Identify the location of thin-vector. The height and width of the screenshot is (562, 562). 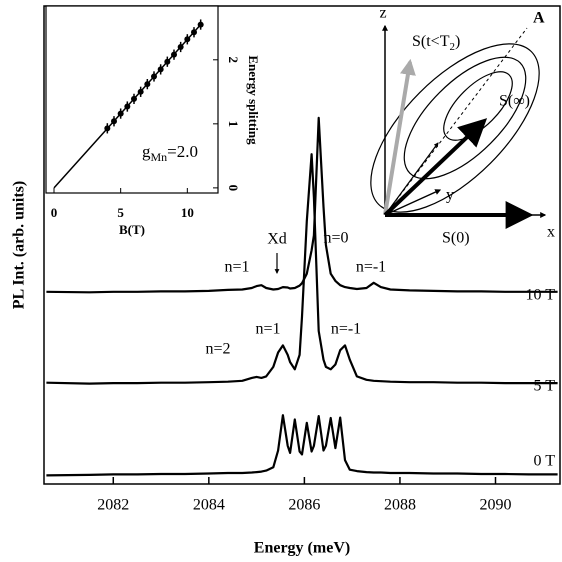
(411, 179).